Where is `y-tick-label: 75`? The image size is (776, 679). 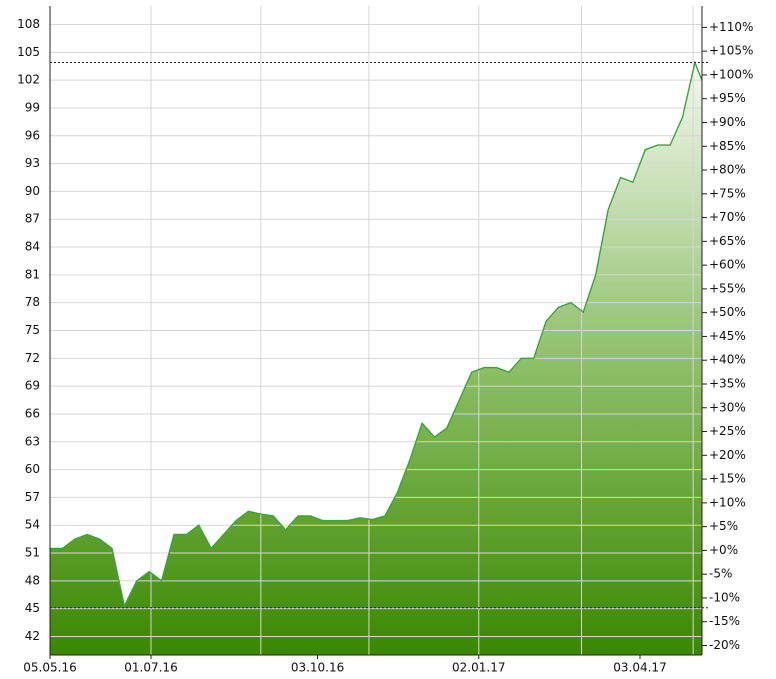
y-tick-label: 75 is located at coordinates (32, 330).